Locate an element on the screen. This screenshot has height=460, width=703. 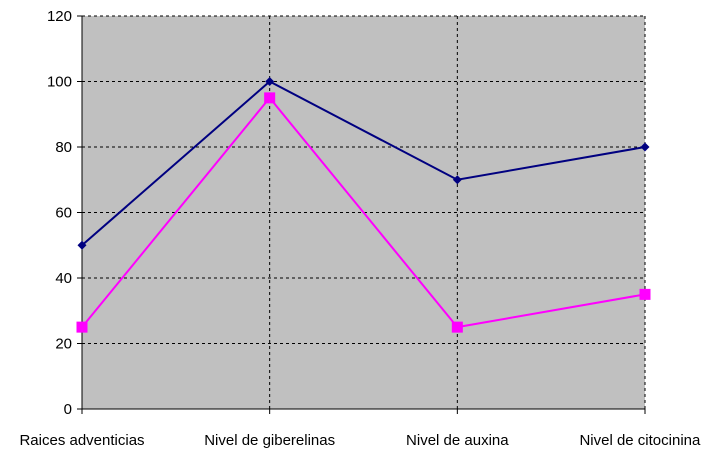
y-tick-label: 120 is located at coordinates (59, 16).